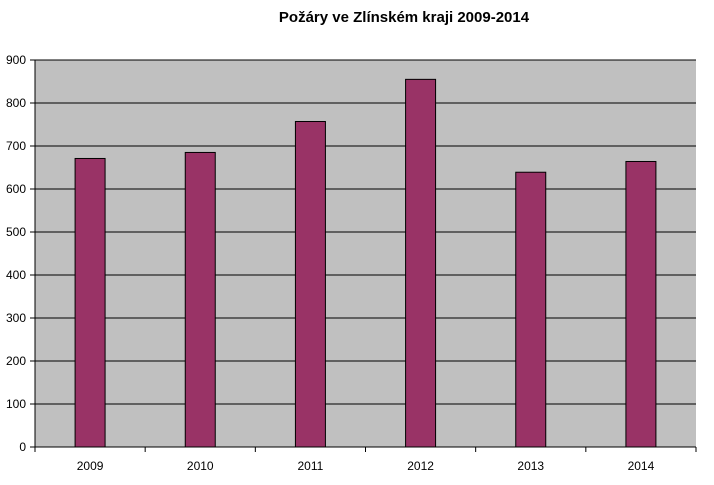 The width and height of the screenshot is (714, 485). What do you see at coordinates (420, 466) in the screenshot?
I see `x-tick-label: 2012` at bounding box center [420, 466].